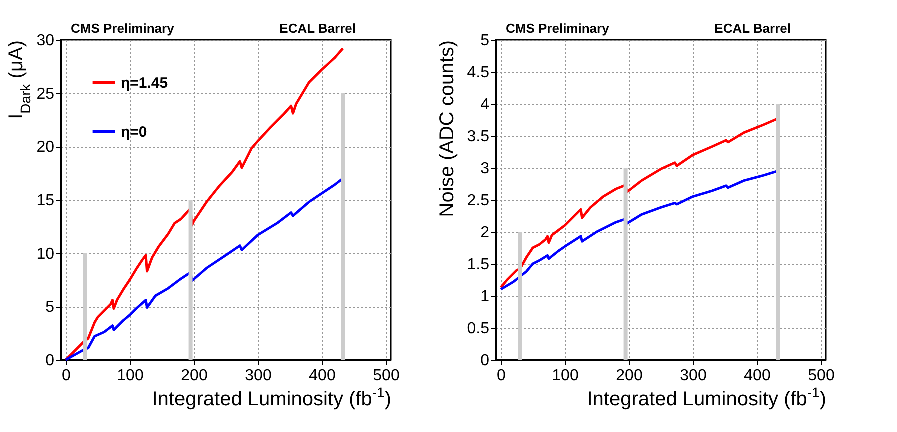 The image size is (897, 432). What do you see at coordinates (447, 129) in the screenshot?
I see `y-axis-title: Noise (ADC counts)` at bounding box center [447, 129].